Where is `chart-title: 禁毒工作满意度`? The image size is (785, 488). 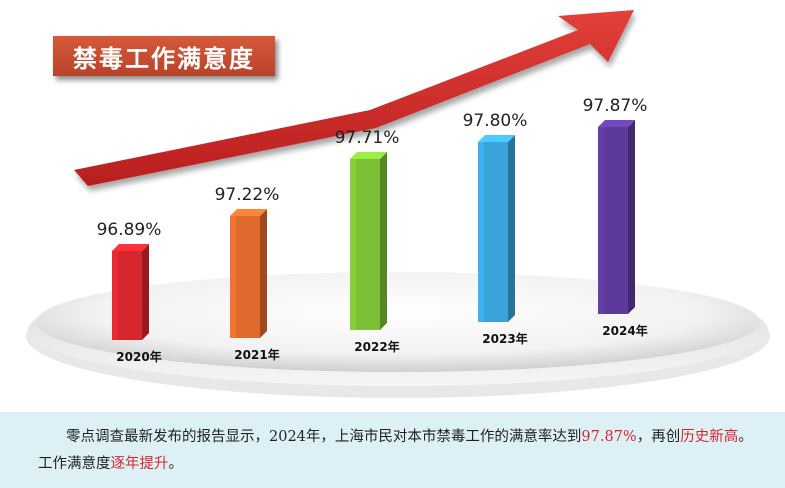 chart-title: 禁毒工作满意度 is located at coordinates (164, 56).